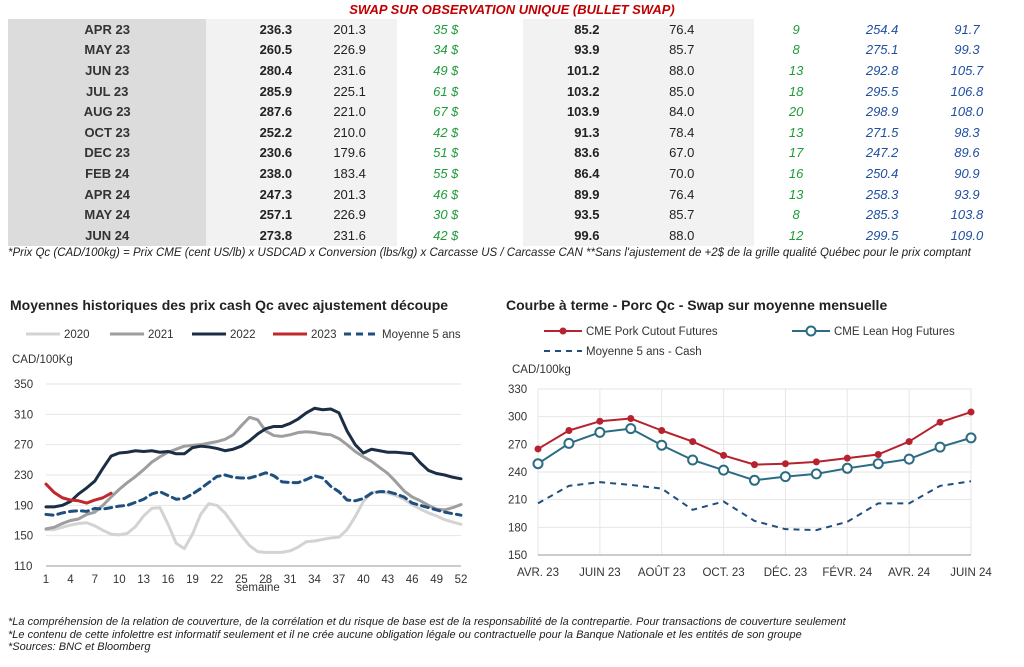 The width and height of the screenshot is (1024, 667). What do you see at coordinates (142, 335) in the screenshot?
I see `legend-item: 2021` at bounding box center [142, 335].